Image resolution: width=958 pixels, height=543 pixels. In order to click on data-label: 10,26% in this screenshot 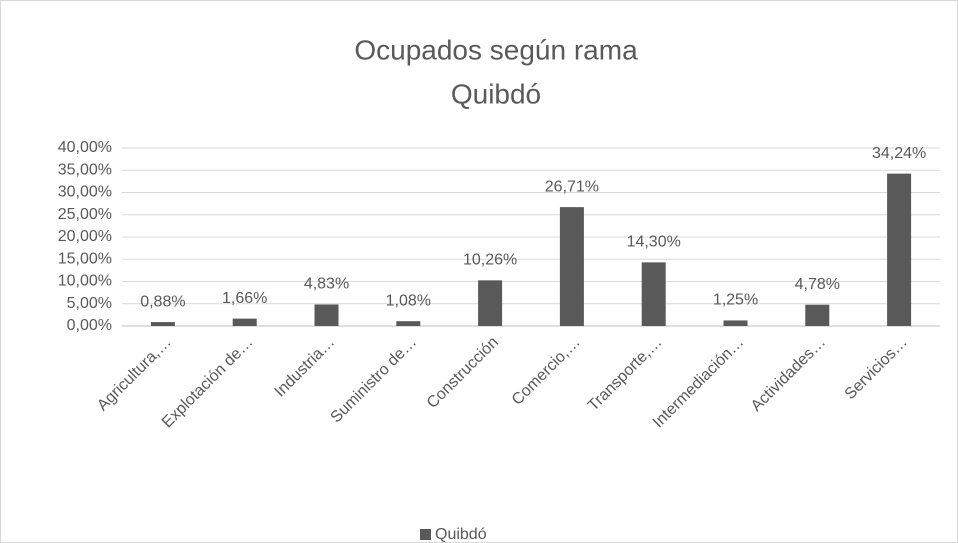, I will do `click(490, 260)`.